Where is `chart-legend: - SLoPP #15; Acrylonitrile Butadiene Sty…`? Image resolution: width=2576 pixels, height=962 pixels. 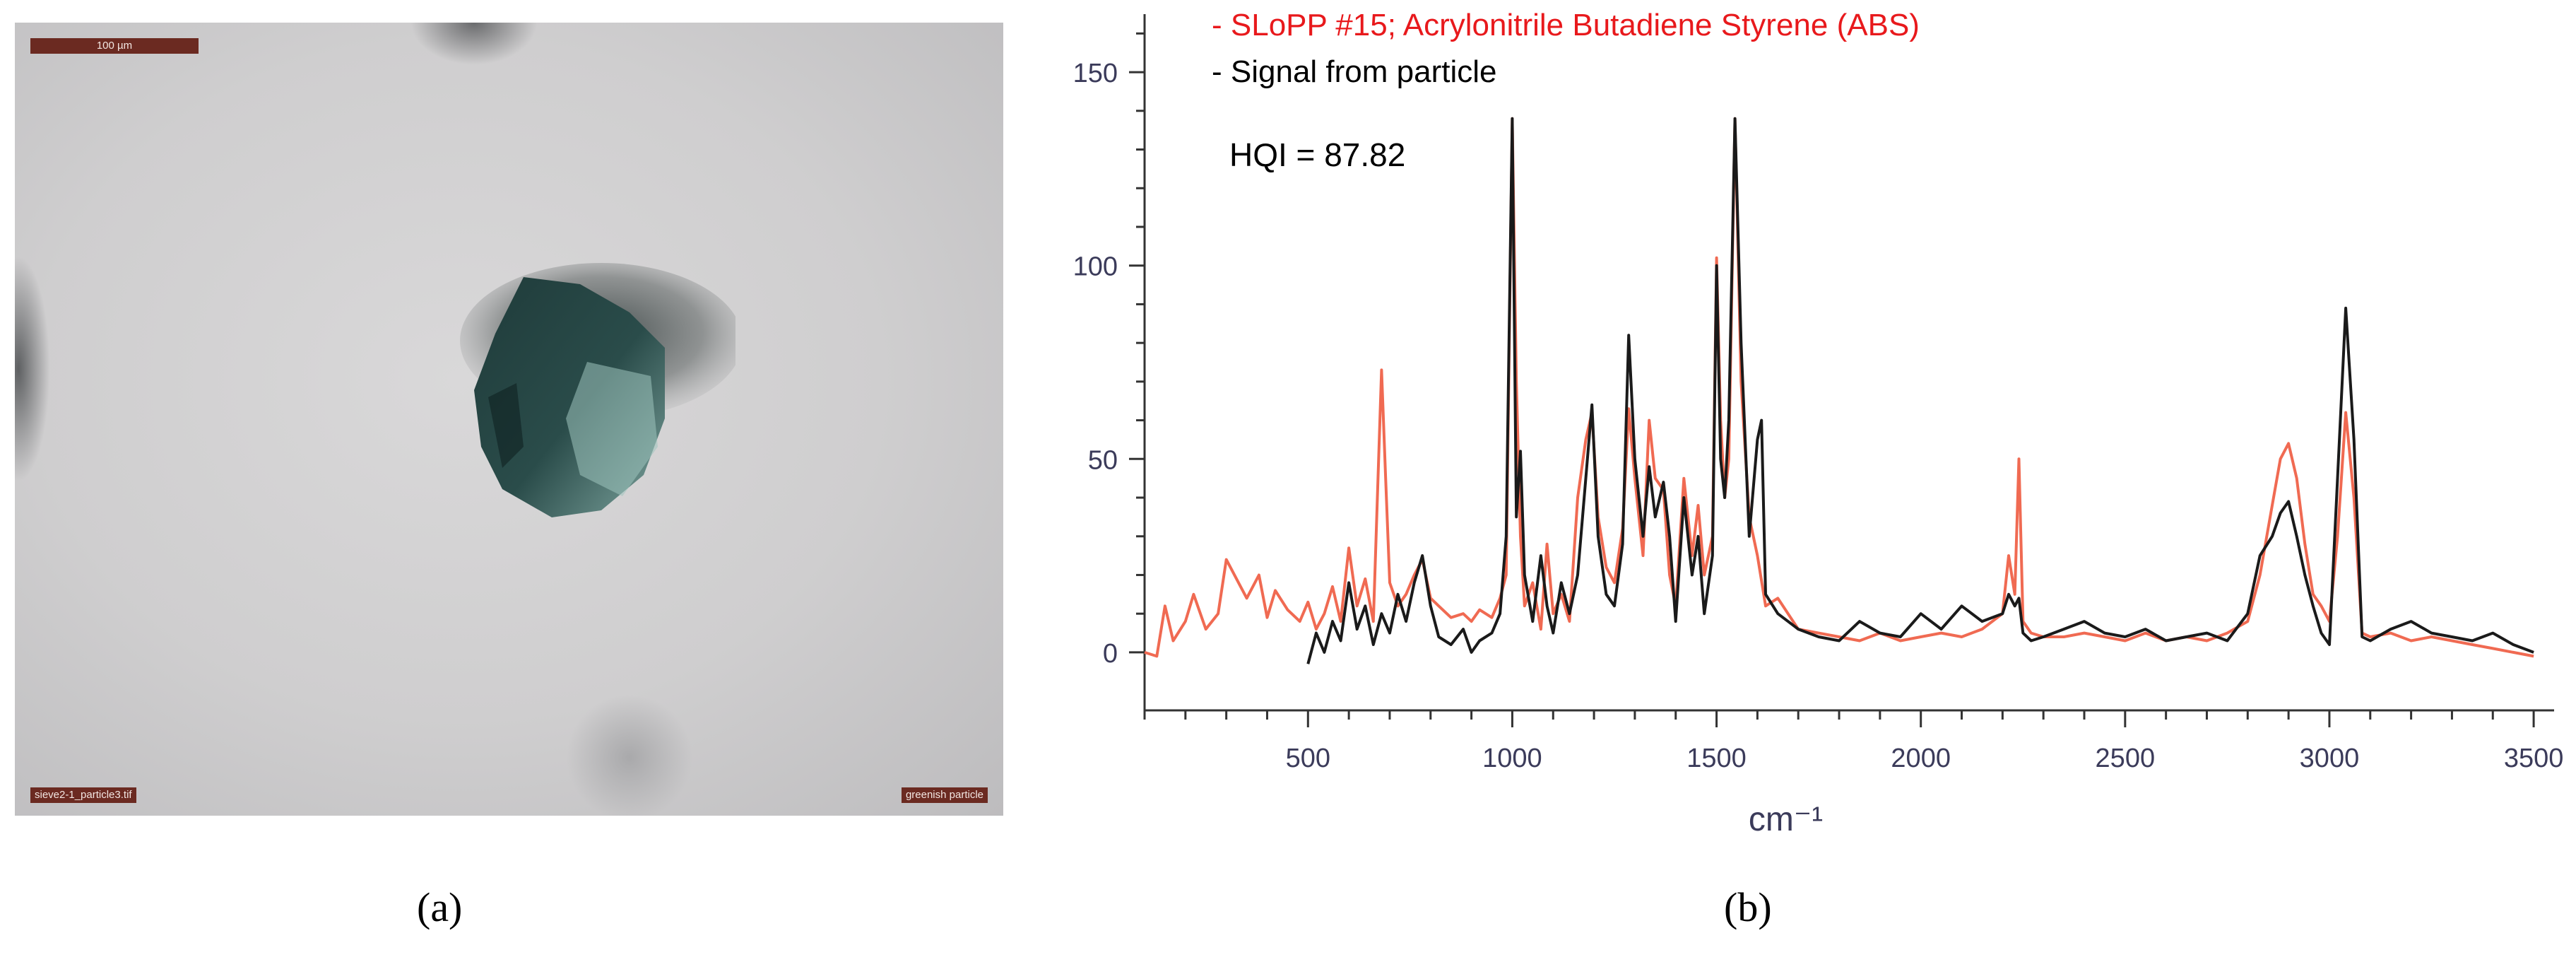 chart-legend: - SLoPP #15; Acrylonitrile Butadiene Sty… is located at coordinates (1566, 91).